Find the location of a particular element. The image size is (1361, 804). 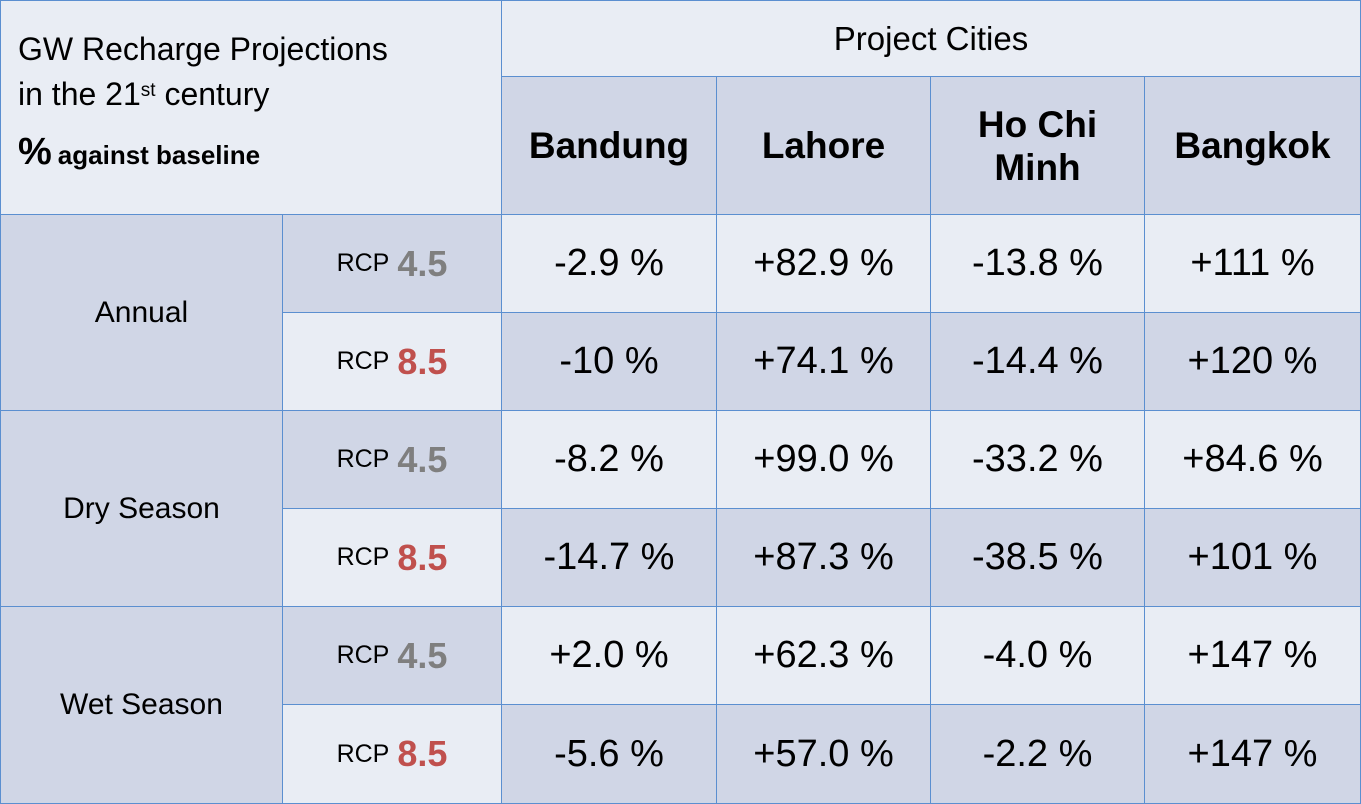

city-name: Ho Chi Minh is located at coordinates (1037, 145).